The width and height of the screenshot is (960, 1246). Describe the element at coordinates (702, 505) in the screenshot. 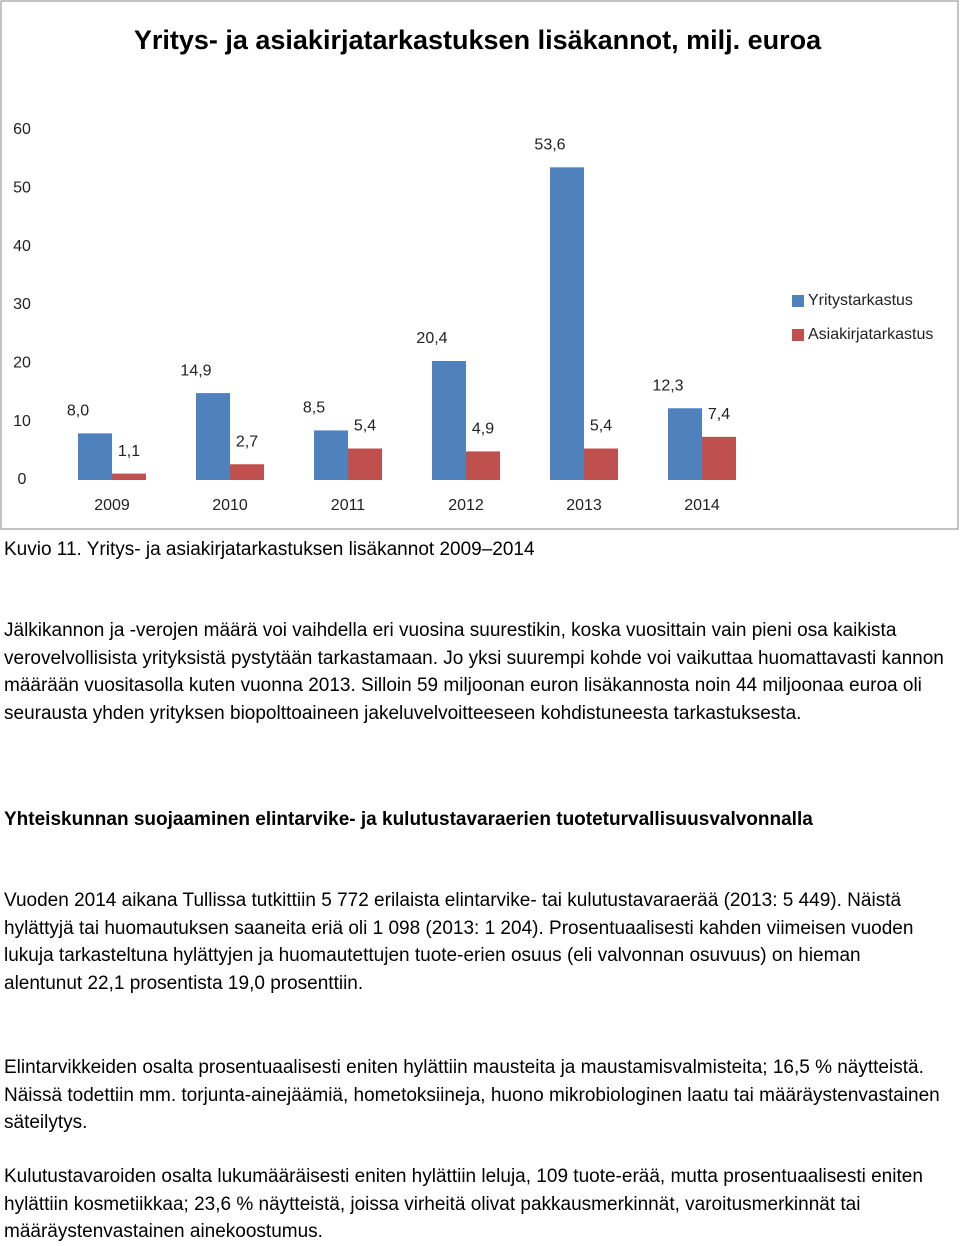

I see `x-tick-label: 2014` at that location.